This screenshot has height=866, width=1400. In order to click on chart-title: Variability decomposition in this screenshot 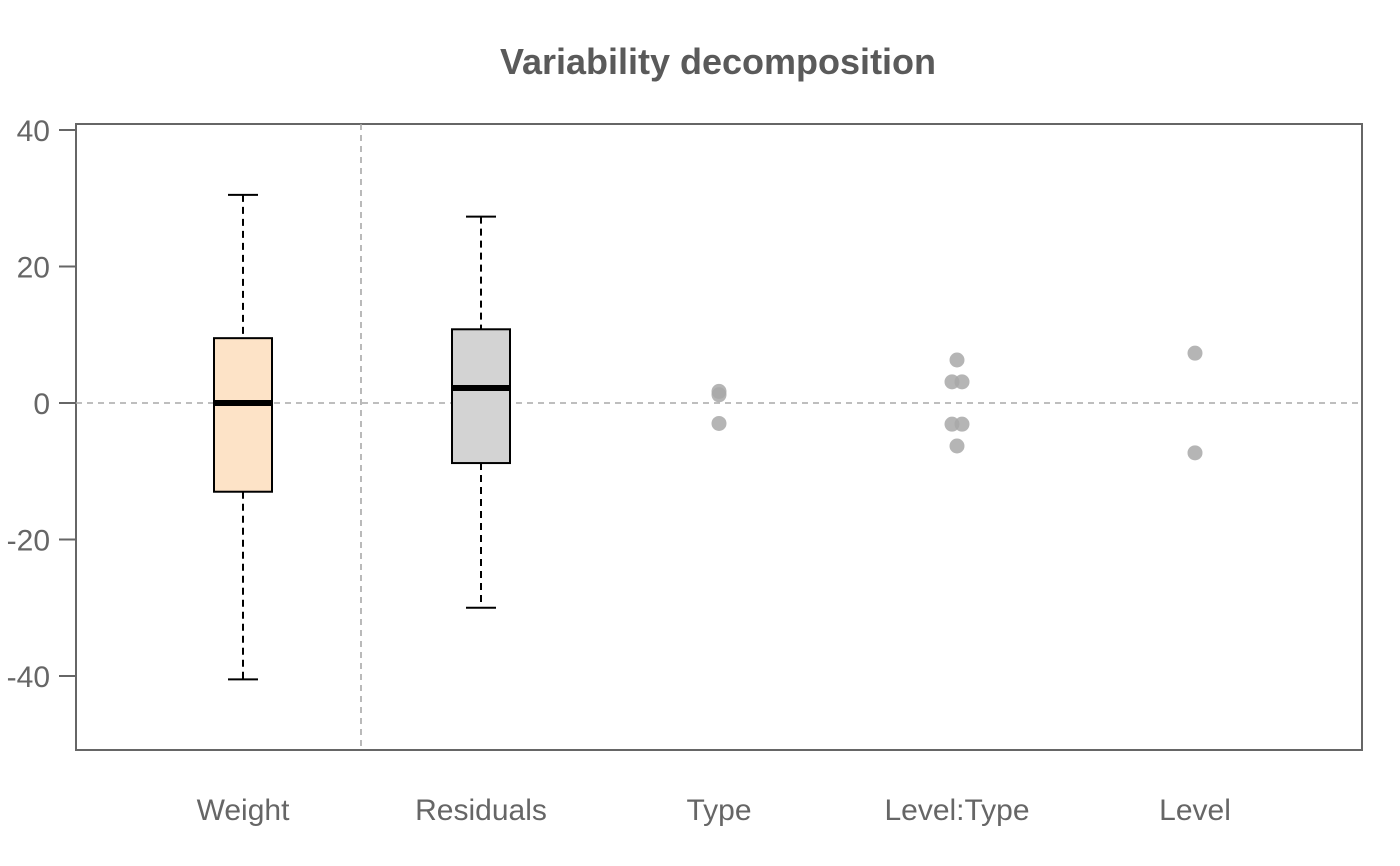, I will do `click(718, 61)`.